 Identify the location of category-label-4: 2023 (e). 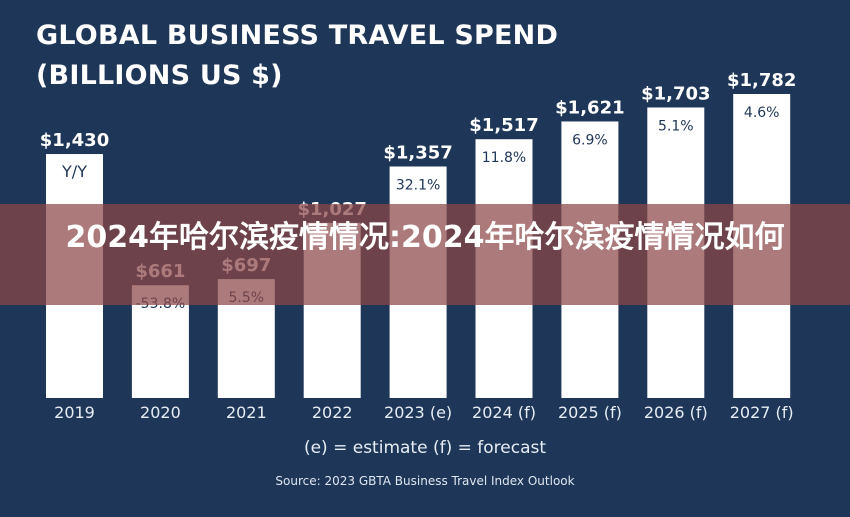
(418, 412).